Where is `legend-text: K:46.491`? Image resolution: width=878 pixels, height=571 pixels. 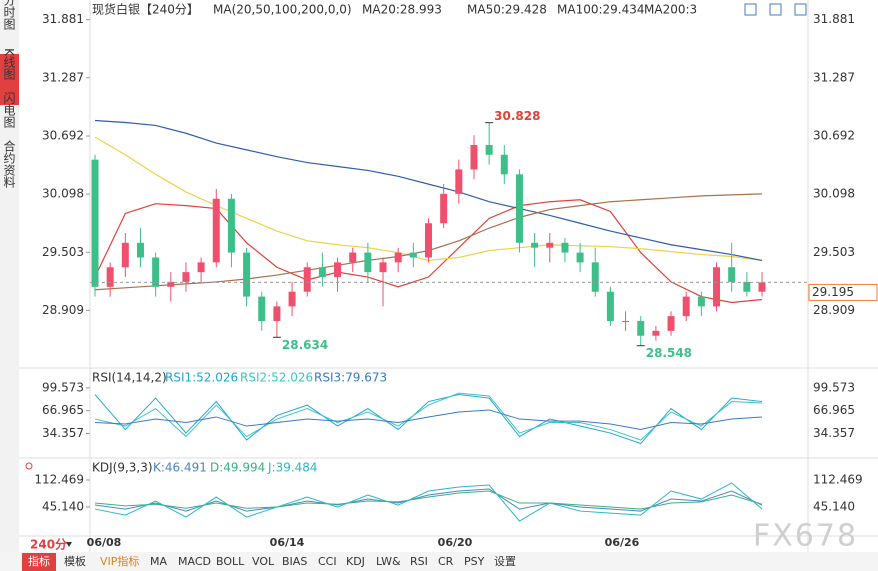
legend-text: K:46.491 is located at coordinates (180, 468).